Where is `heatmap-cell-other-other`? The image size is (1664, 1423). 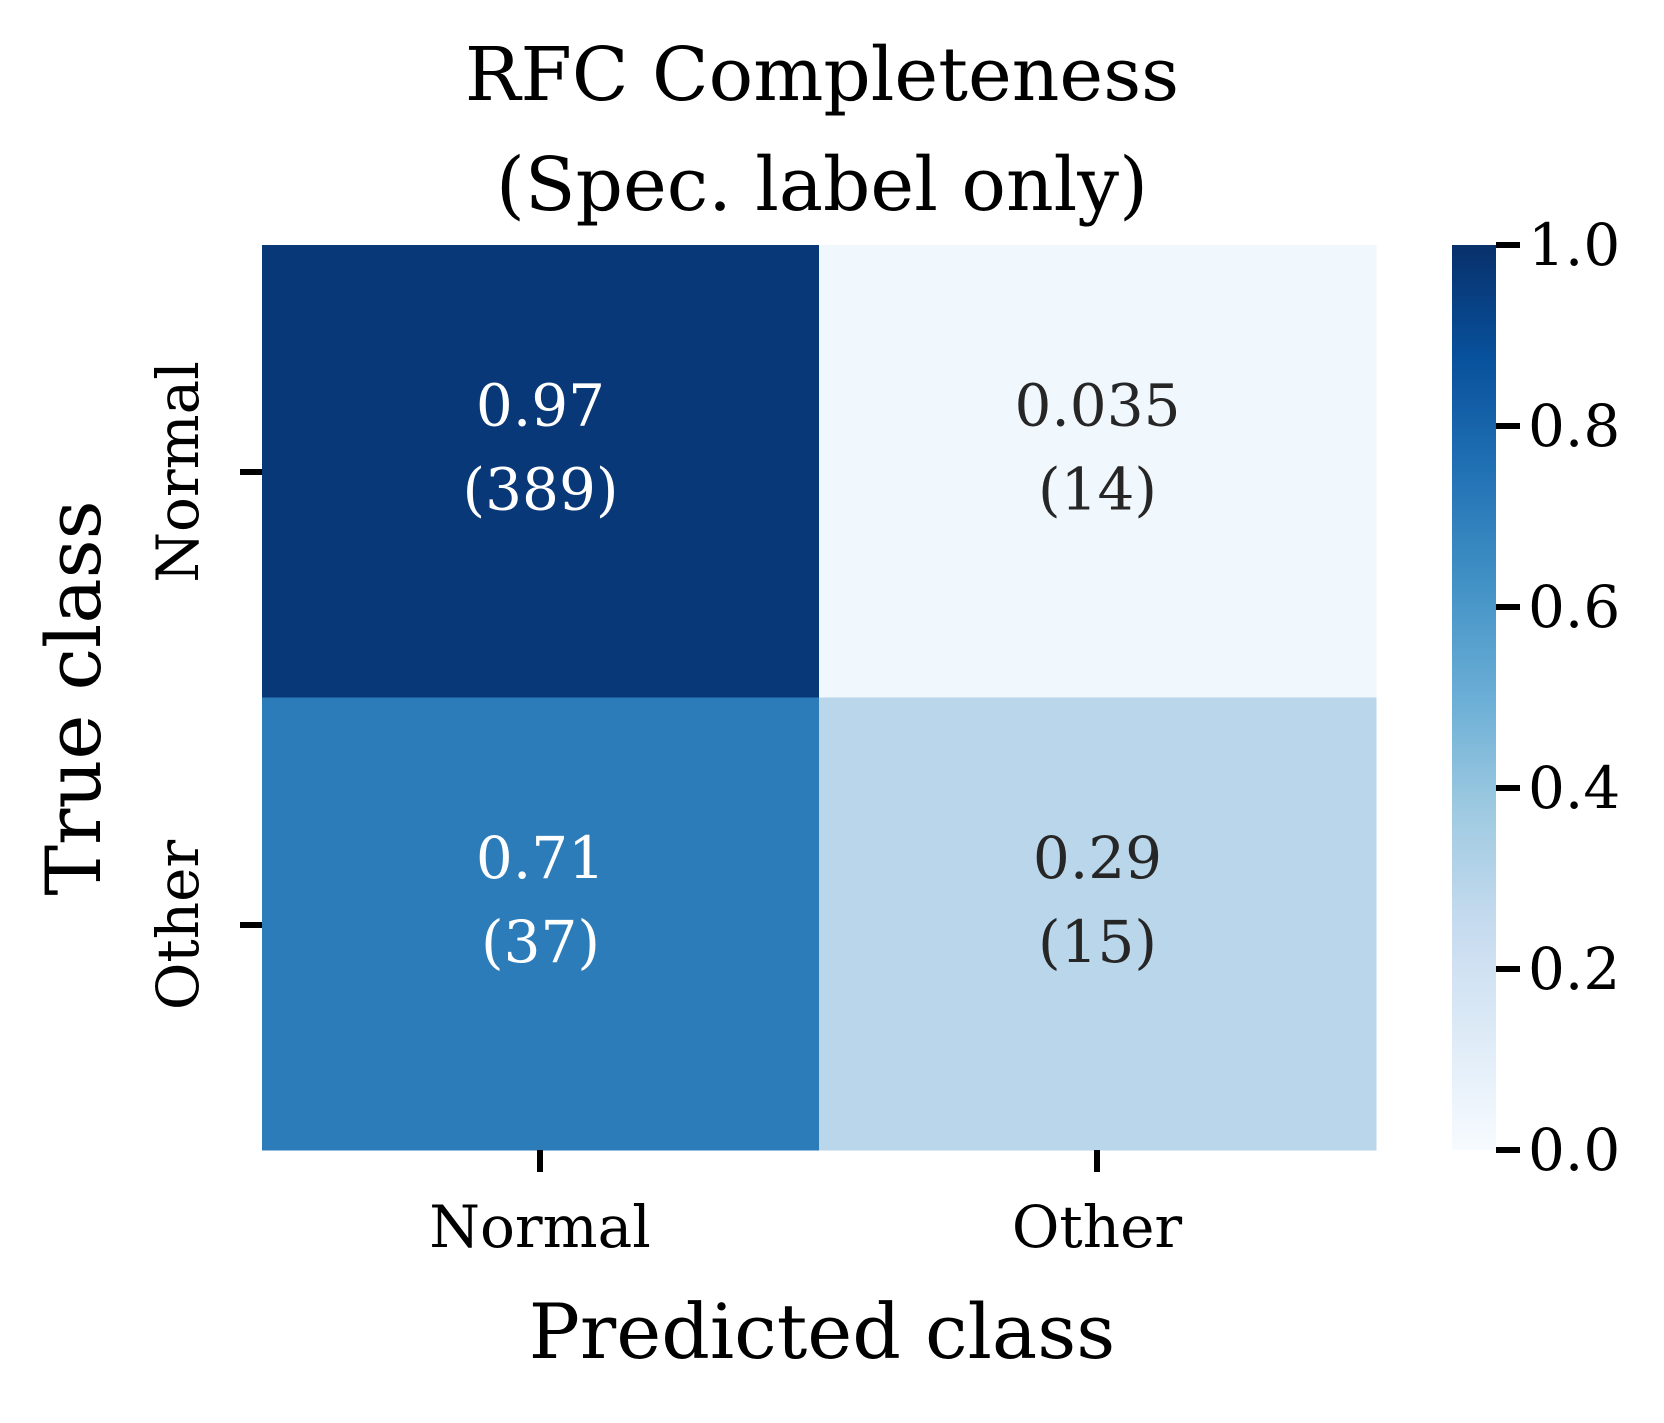 heatmap-cell-other-other is located at coordinates (1098, 924).